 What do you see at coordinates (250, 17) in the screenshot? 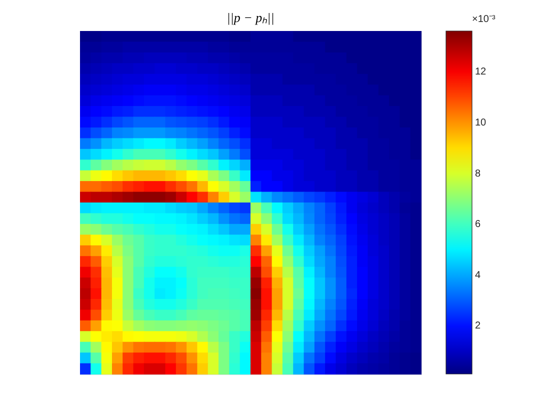
I see `chart-title: ||p − pₕ||` at bounding box center [250, 17].